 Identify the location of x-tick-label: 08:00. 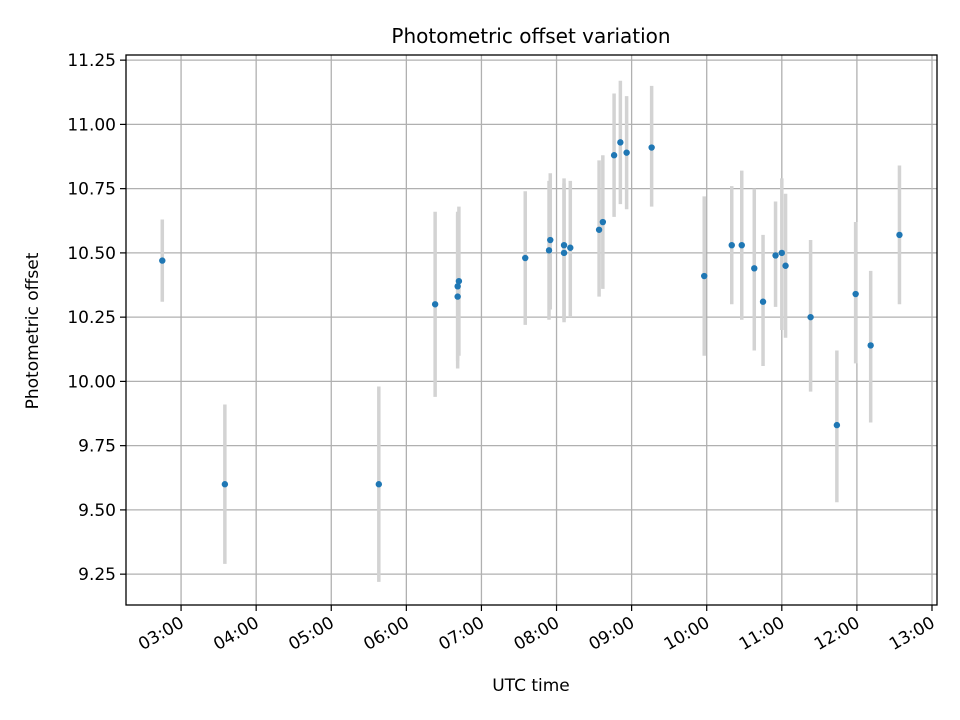
(537, 634).